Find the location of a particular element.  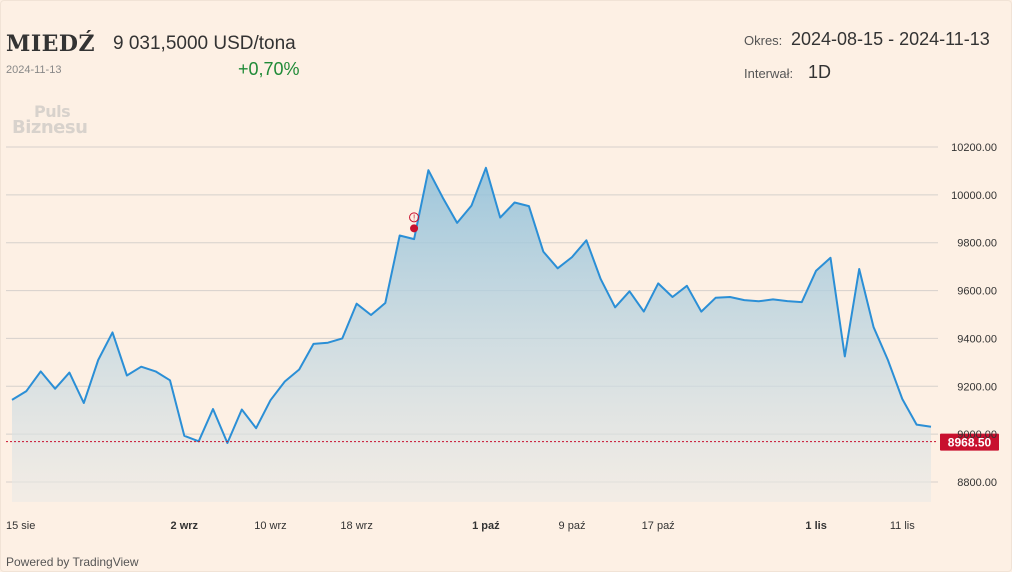

event-marker-dot is located at coordinates (414, 228).